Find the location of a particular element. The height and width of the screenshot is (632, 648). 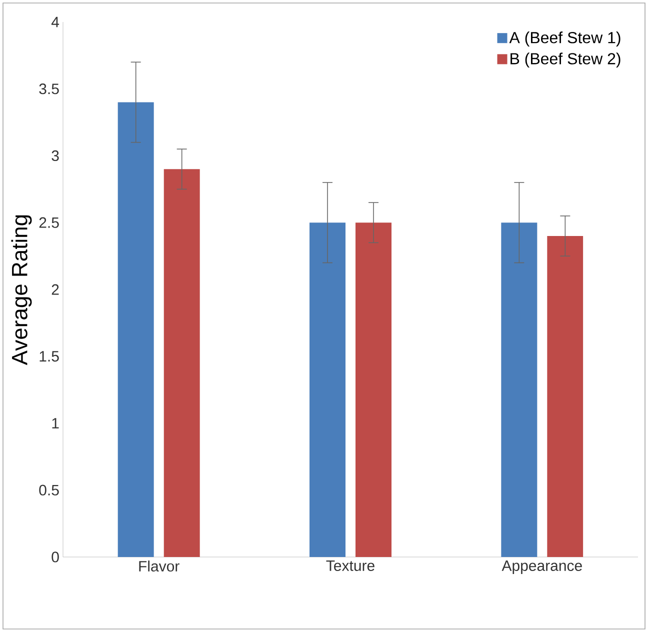

y-tick-label: 1 is located at coordinates (55, 423).